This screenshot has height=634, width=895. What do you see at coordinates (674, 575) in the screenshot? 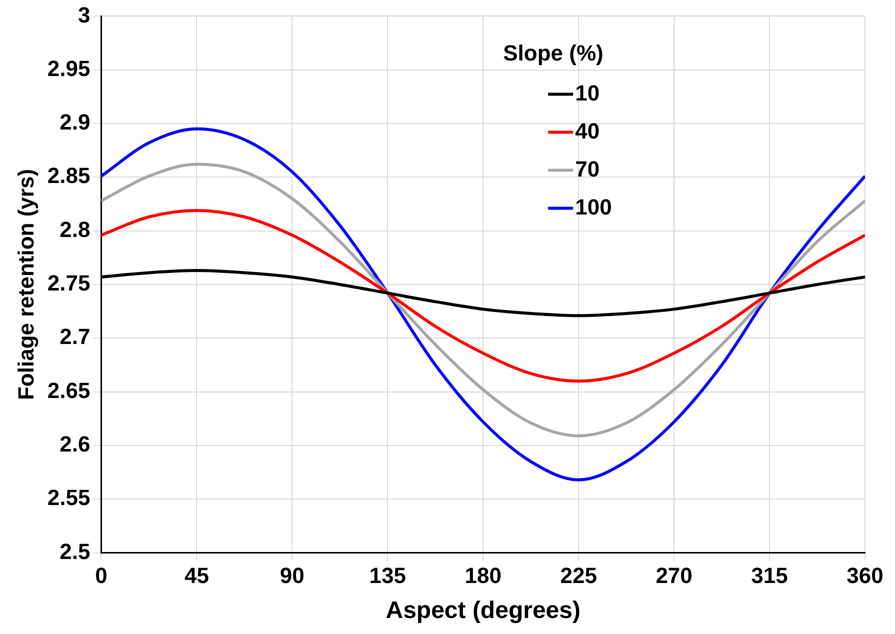
I see `x-tick-label: 270` at bounding box center [674, 575].